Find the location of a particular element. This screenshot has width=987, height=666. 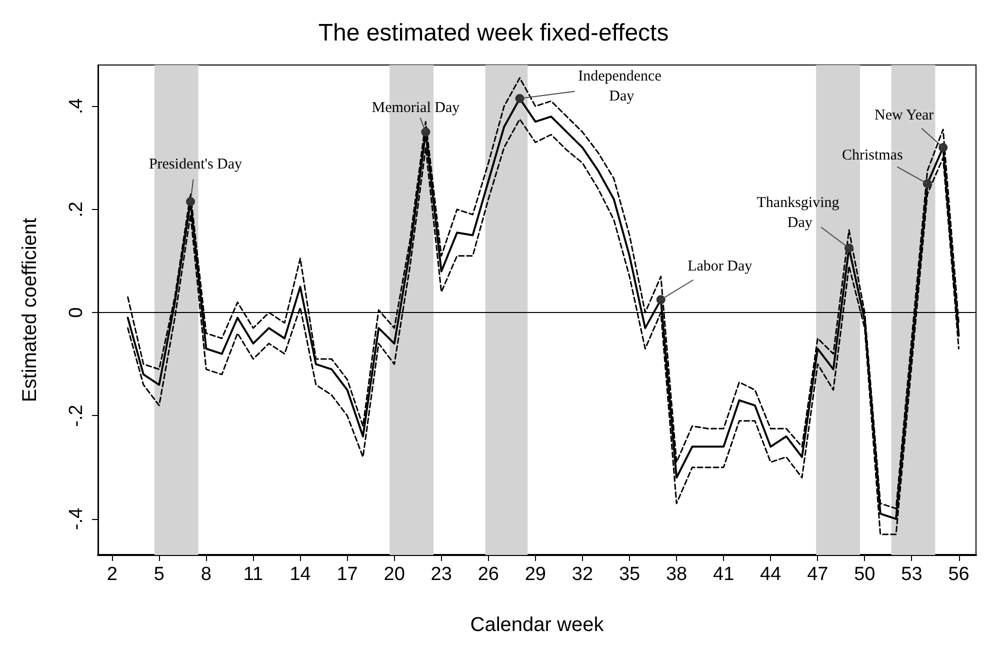

x-tick-label: 17 is located at coordinates (347, 574).